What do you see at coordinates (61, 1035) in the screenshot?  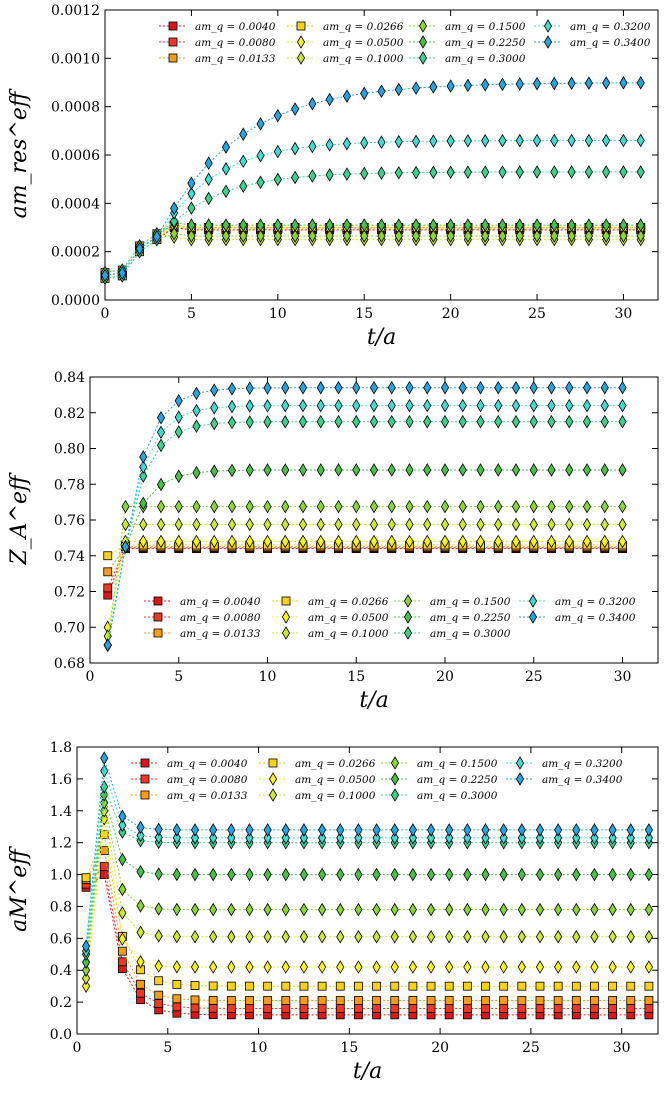 I see `y-tick-label: 0.0` at bounding box center [61, 1035].